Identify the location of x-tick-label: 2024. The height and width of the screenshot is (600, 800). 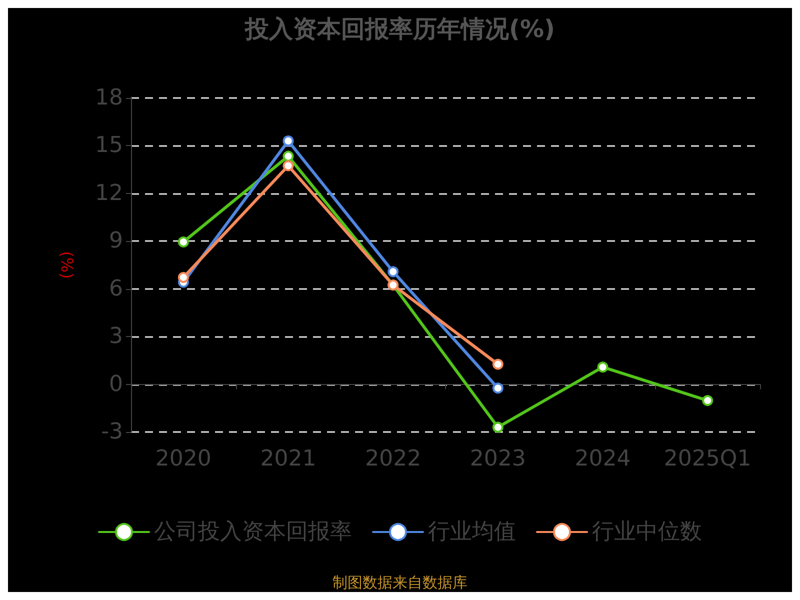
(602, 459).